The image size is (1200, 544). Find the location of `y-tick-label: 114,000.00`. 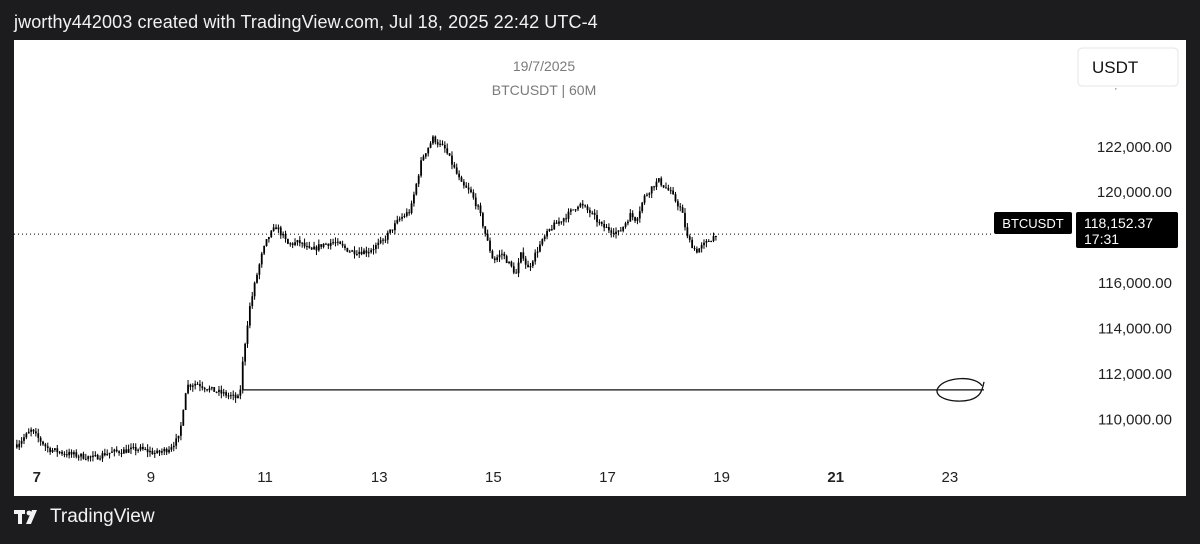

y-tick-label: 114,000.00 is located at coordinates (1135, 329).